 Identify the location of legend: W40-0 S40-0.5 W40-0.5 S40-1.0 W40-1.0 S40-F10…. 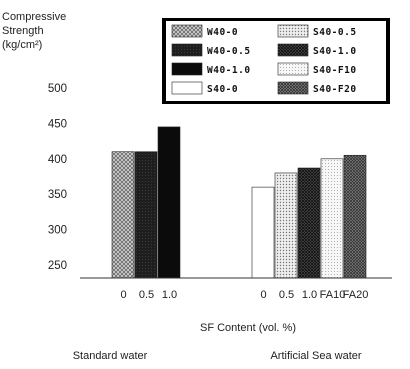
(276, 61).